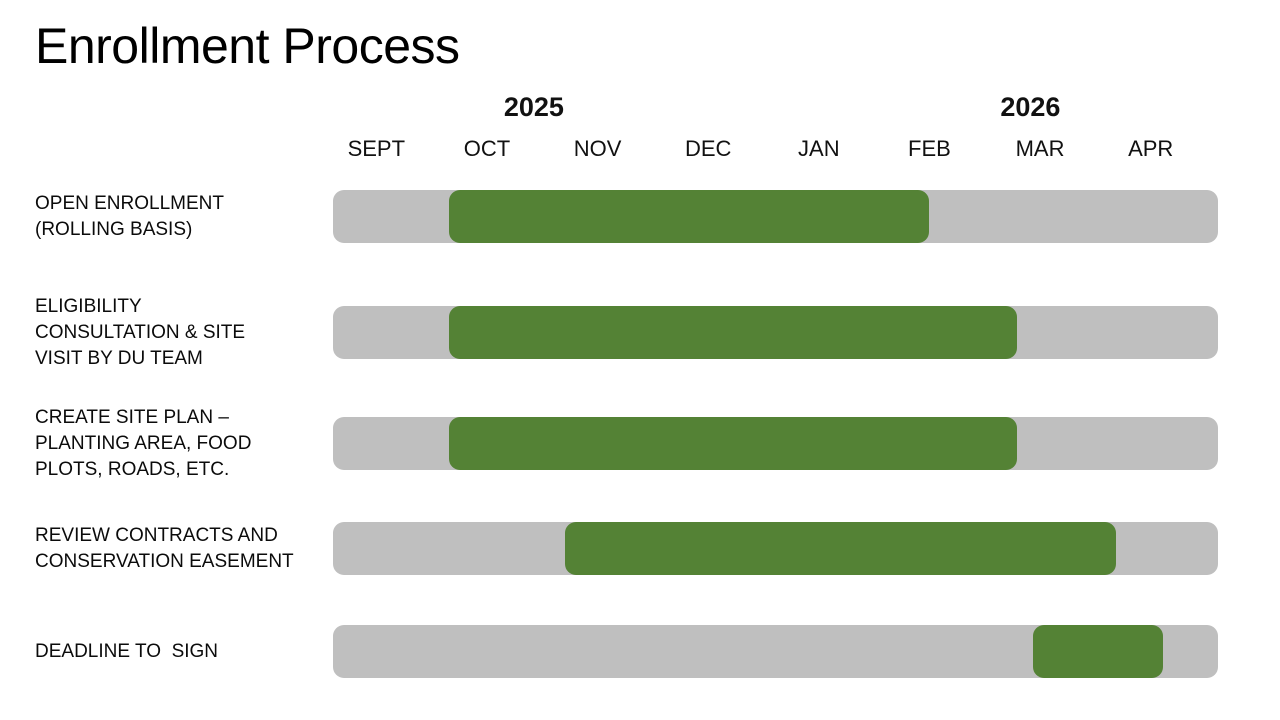 Image resolution: width=1280 pixels, height=720 pixels. What do you see at coordinates (156, 535) in the screenshot?
I see `task-label-line: REVIEW CONTRACTS AND` at bounding box center [156, 535].